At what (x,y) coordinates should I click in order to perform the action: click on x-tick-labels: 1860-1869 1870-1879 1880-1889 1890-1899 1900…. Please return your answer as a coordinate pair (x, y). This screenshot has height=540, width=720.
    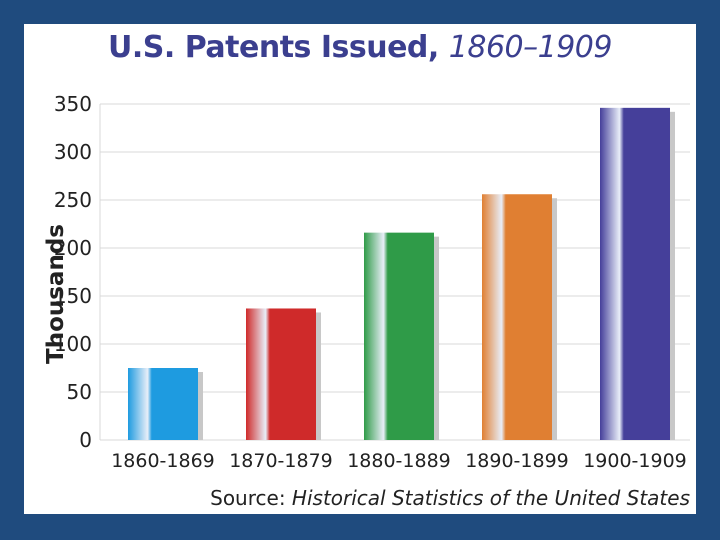
    Looking at the image, I should click on (399, 461).